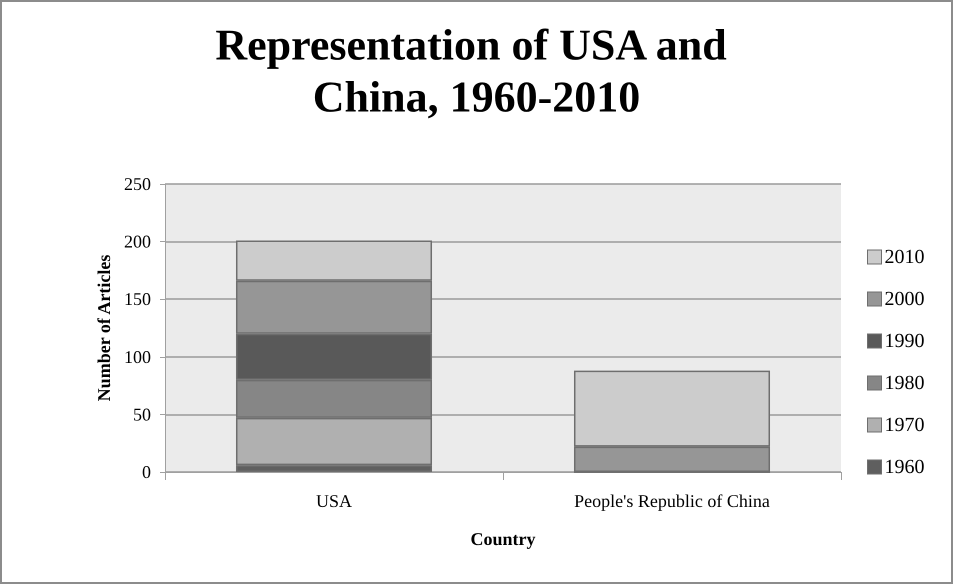  I want to click on legend-label: 1960, so click(904, 467).